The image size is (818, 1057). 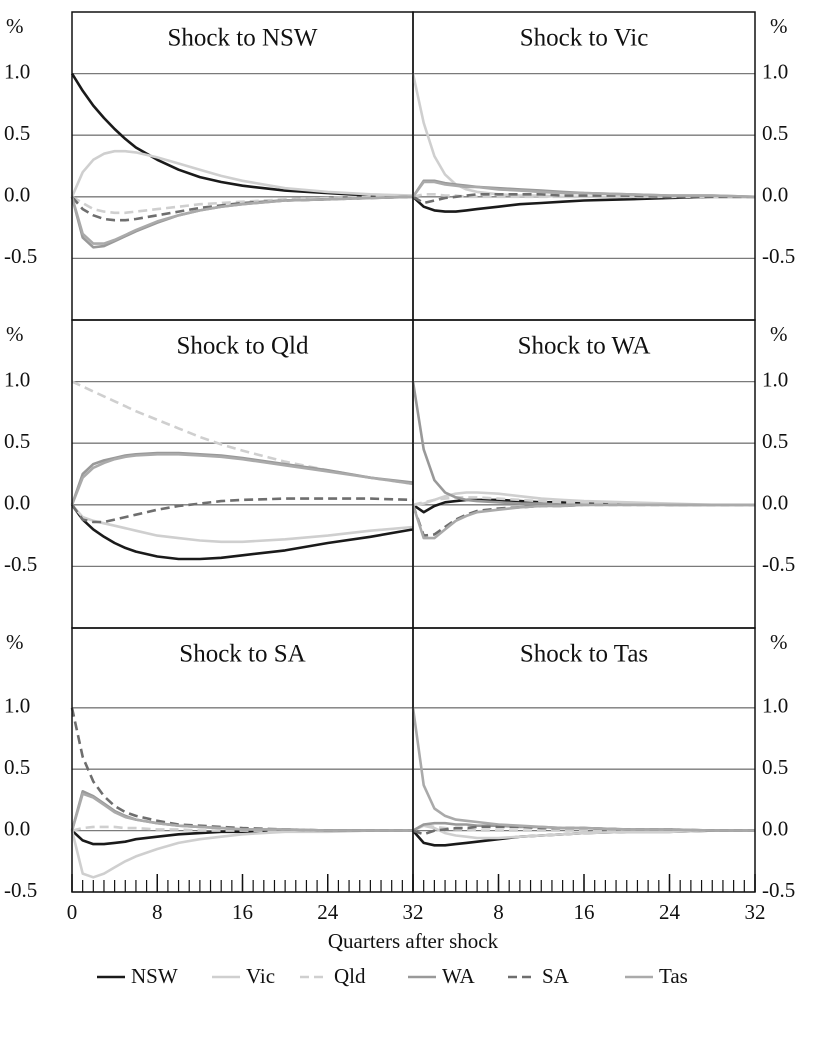 I want to click on x-tick-label: 0, so click(x=72, y=912).